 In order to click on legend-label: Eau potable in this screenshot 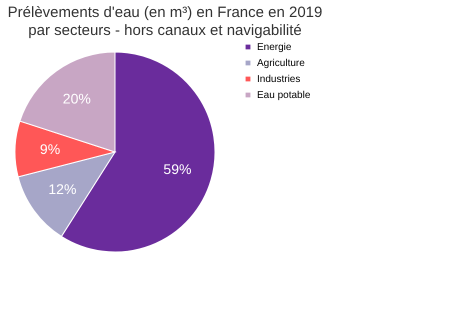, I will do `click(284, 95)`.